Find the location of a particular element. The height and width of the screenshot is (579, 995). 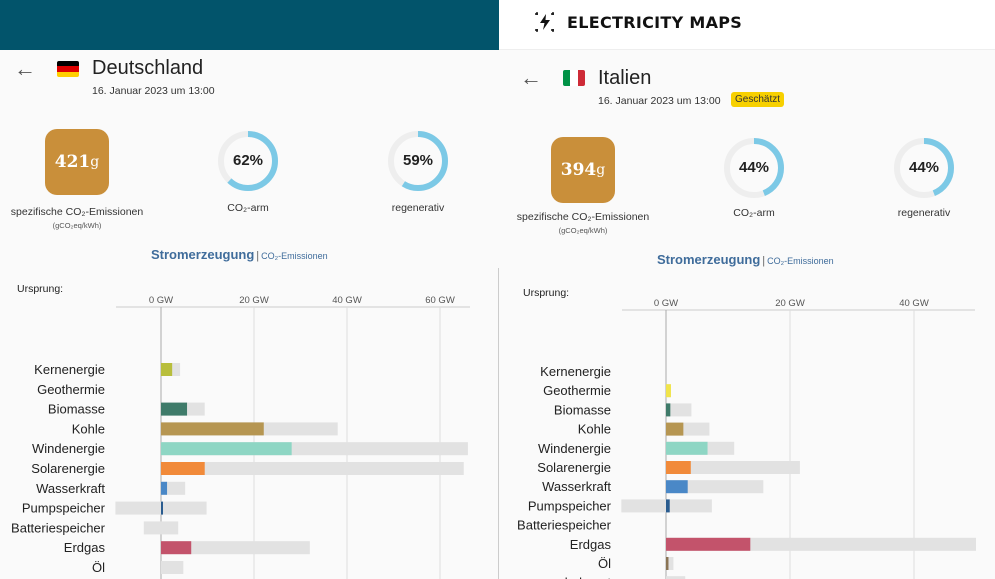

co2-intensity-box: 421 g is located at coordinates (77, 162).